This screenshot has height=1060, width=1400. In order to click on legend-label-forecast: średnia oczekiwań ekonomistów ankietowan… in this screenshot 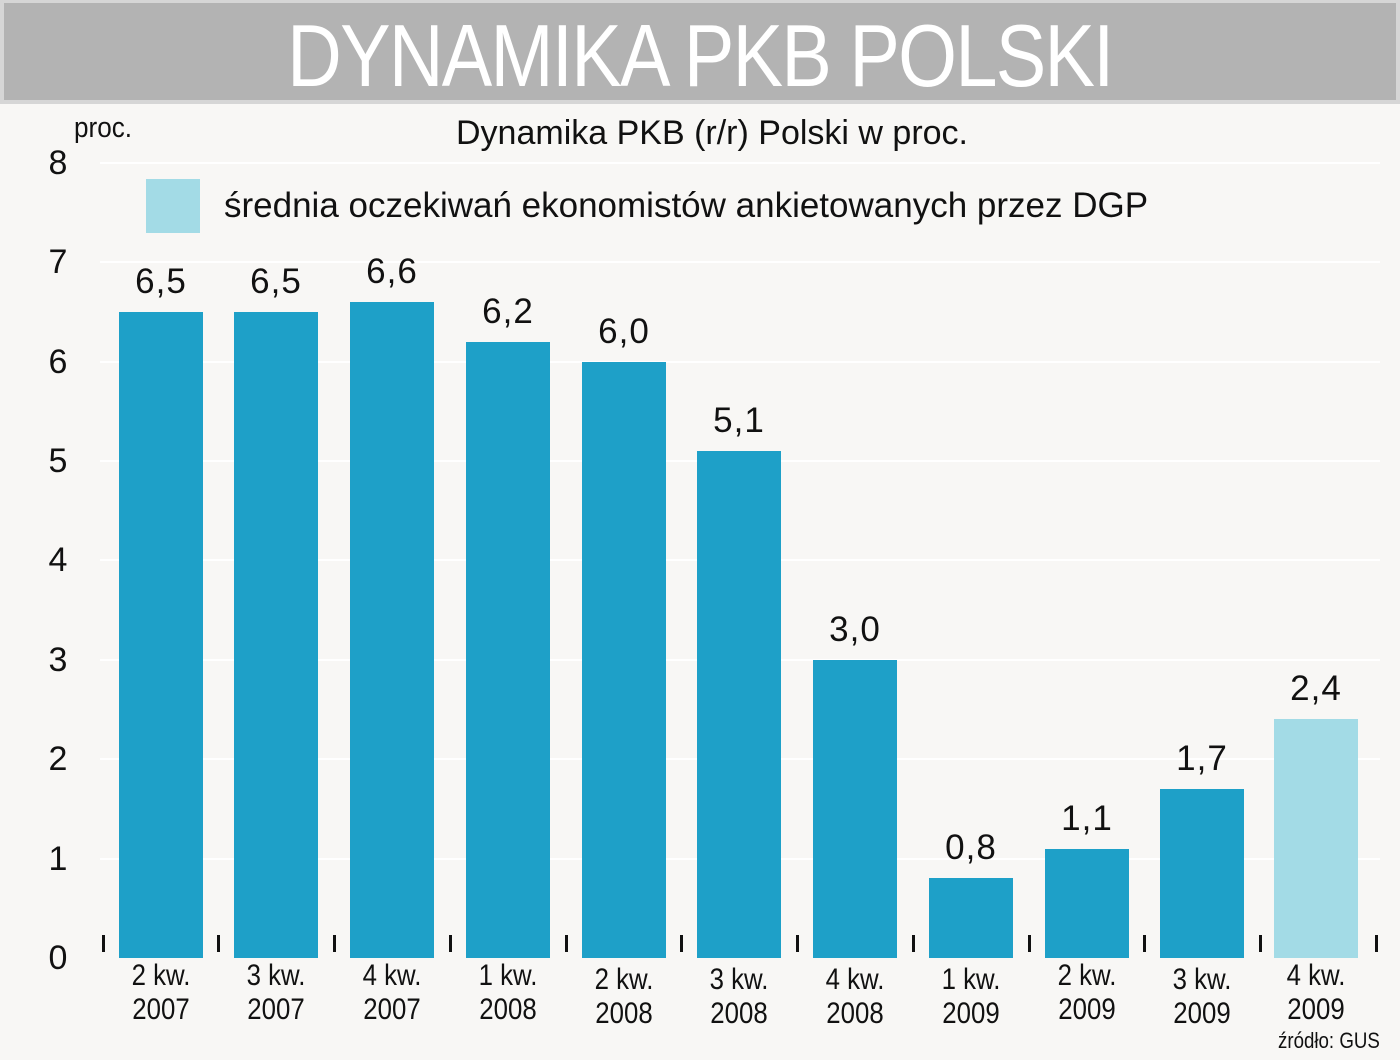, I will do `click(686, 205)`.